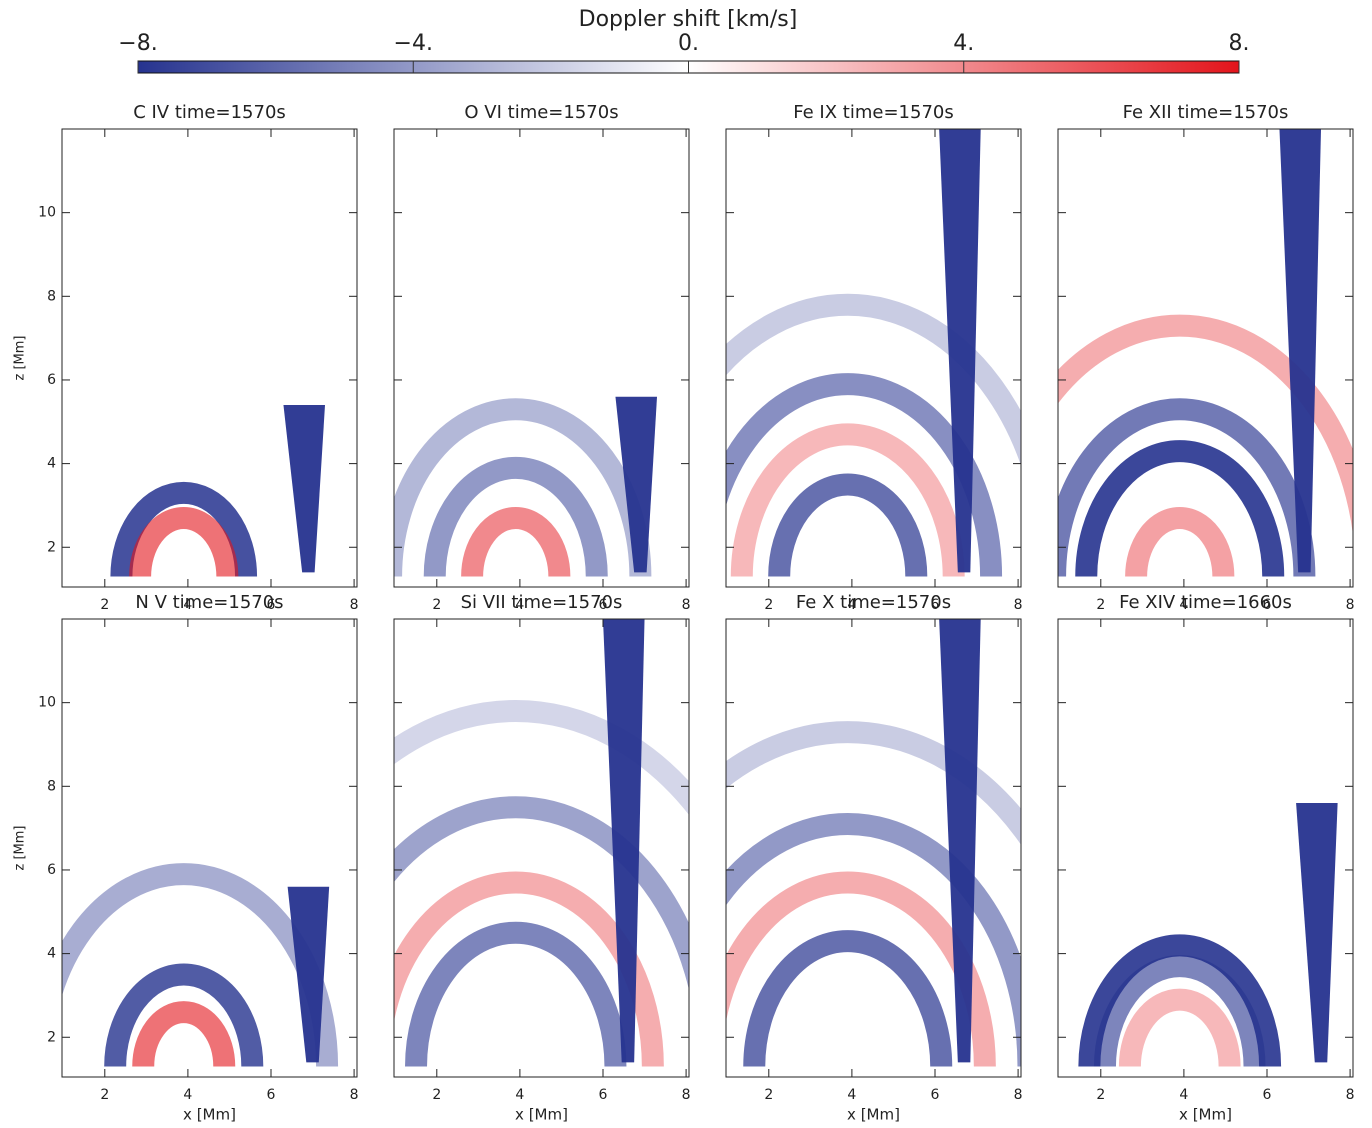  What do you see at coordinates (688, 19) in the screenshot?
I see `colorbar-title: Doppler shift [km/s]` at bounding box center [688, 19].